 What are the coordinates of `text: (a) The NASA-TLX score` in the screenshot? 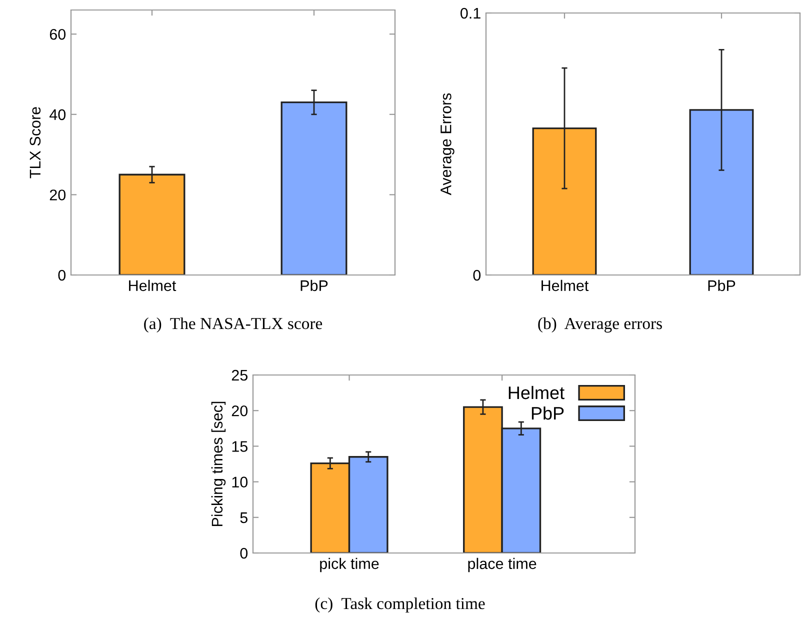 It's located at (233, 325).